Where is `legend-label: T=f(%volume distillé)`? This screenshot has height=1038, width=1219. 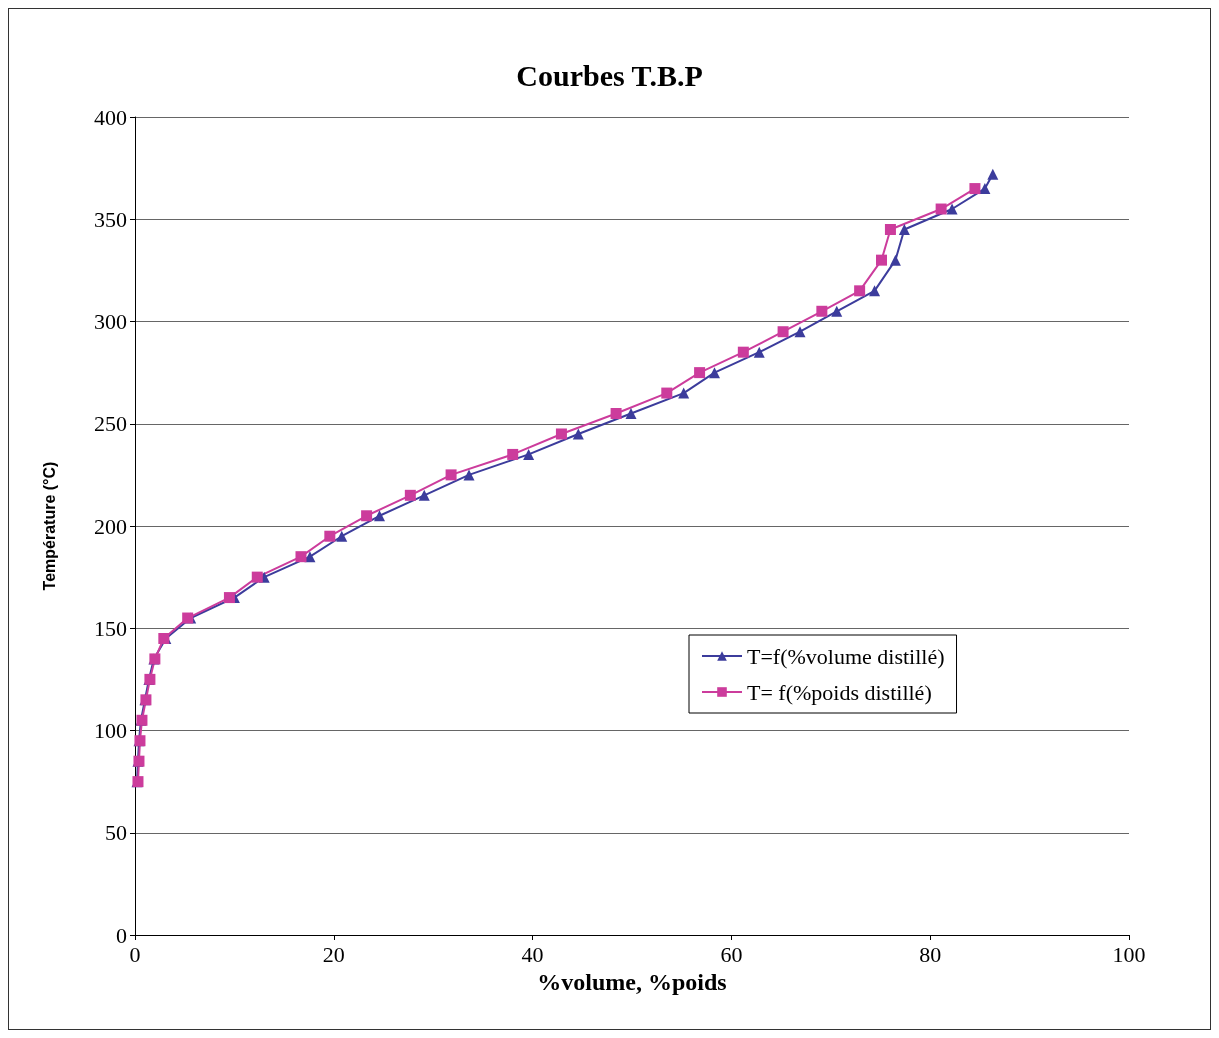 legend-label: T=f(%volume distillé) is located at coordinates (846, 656).